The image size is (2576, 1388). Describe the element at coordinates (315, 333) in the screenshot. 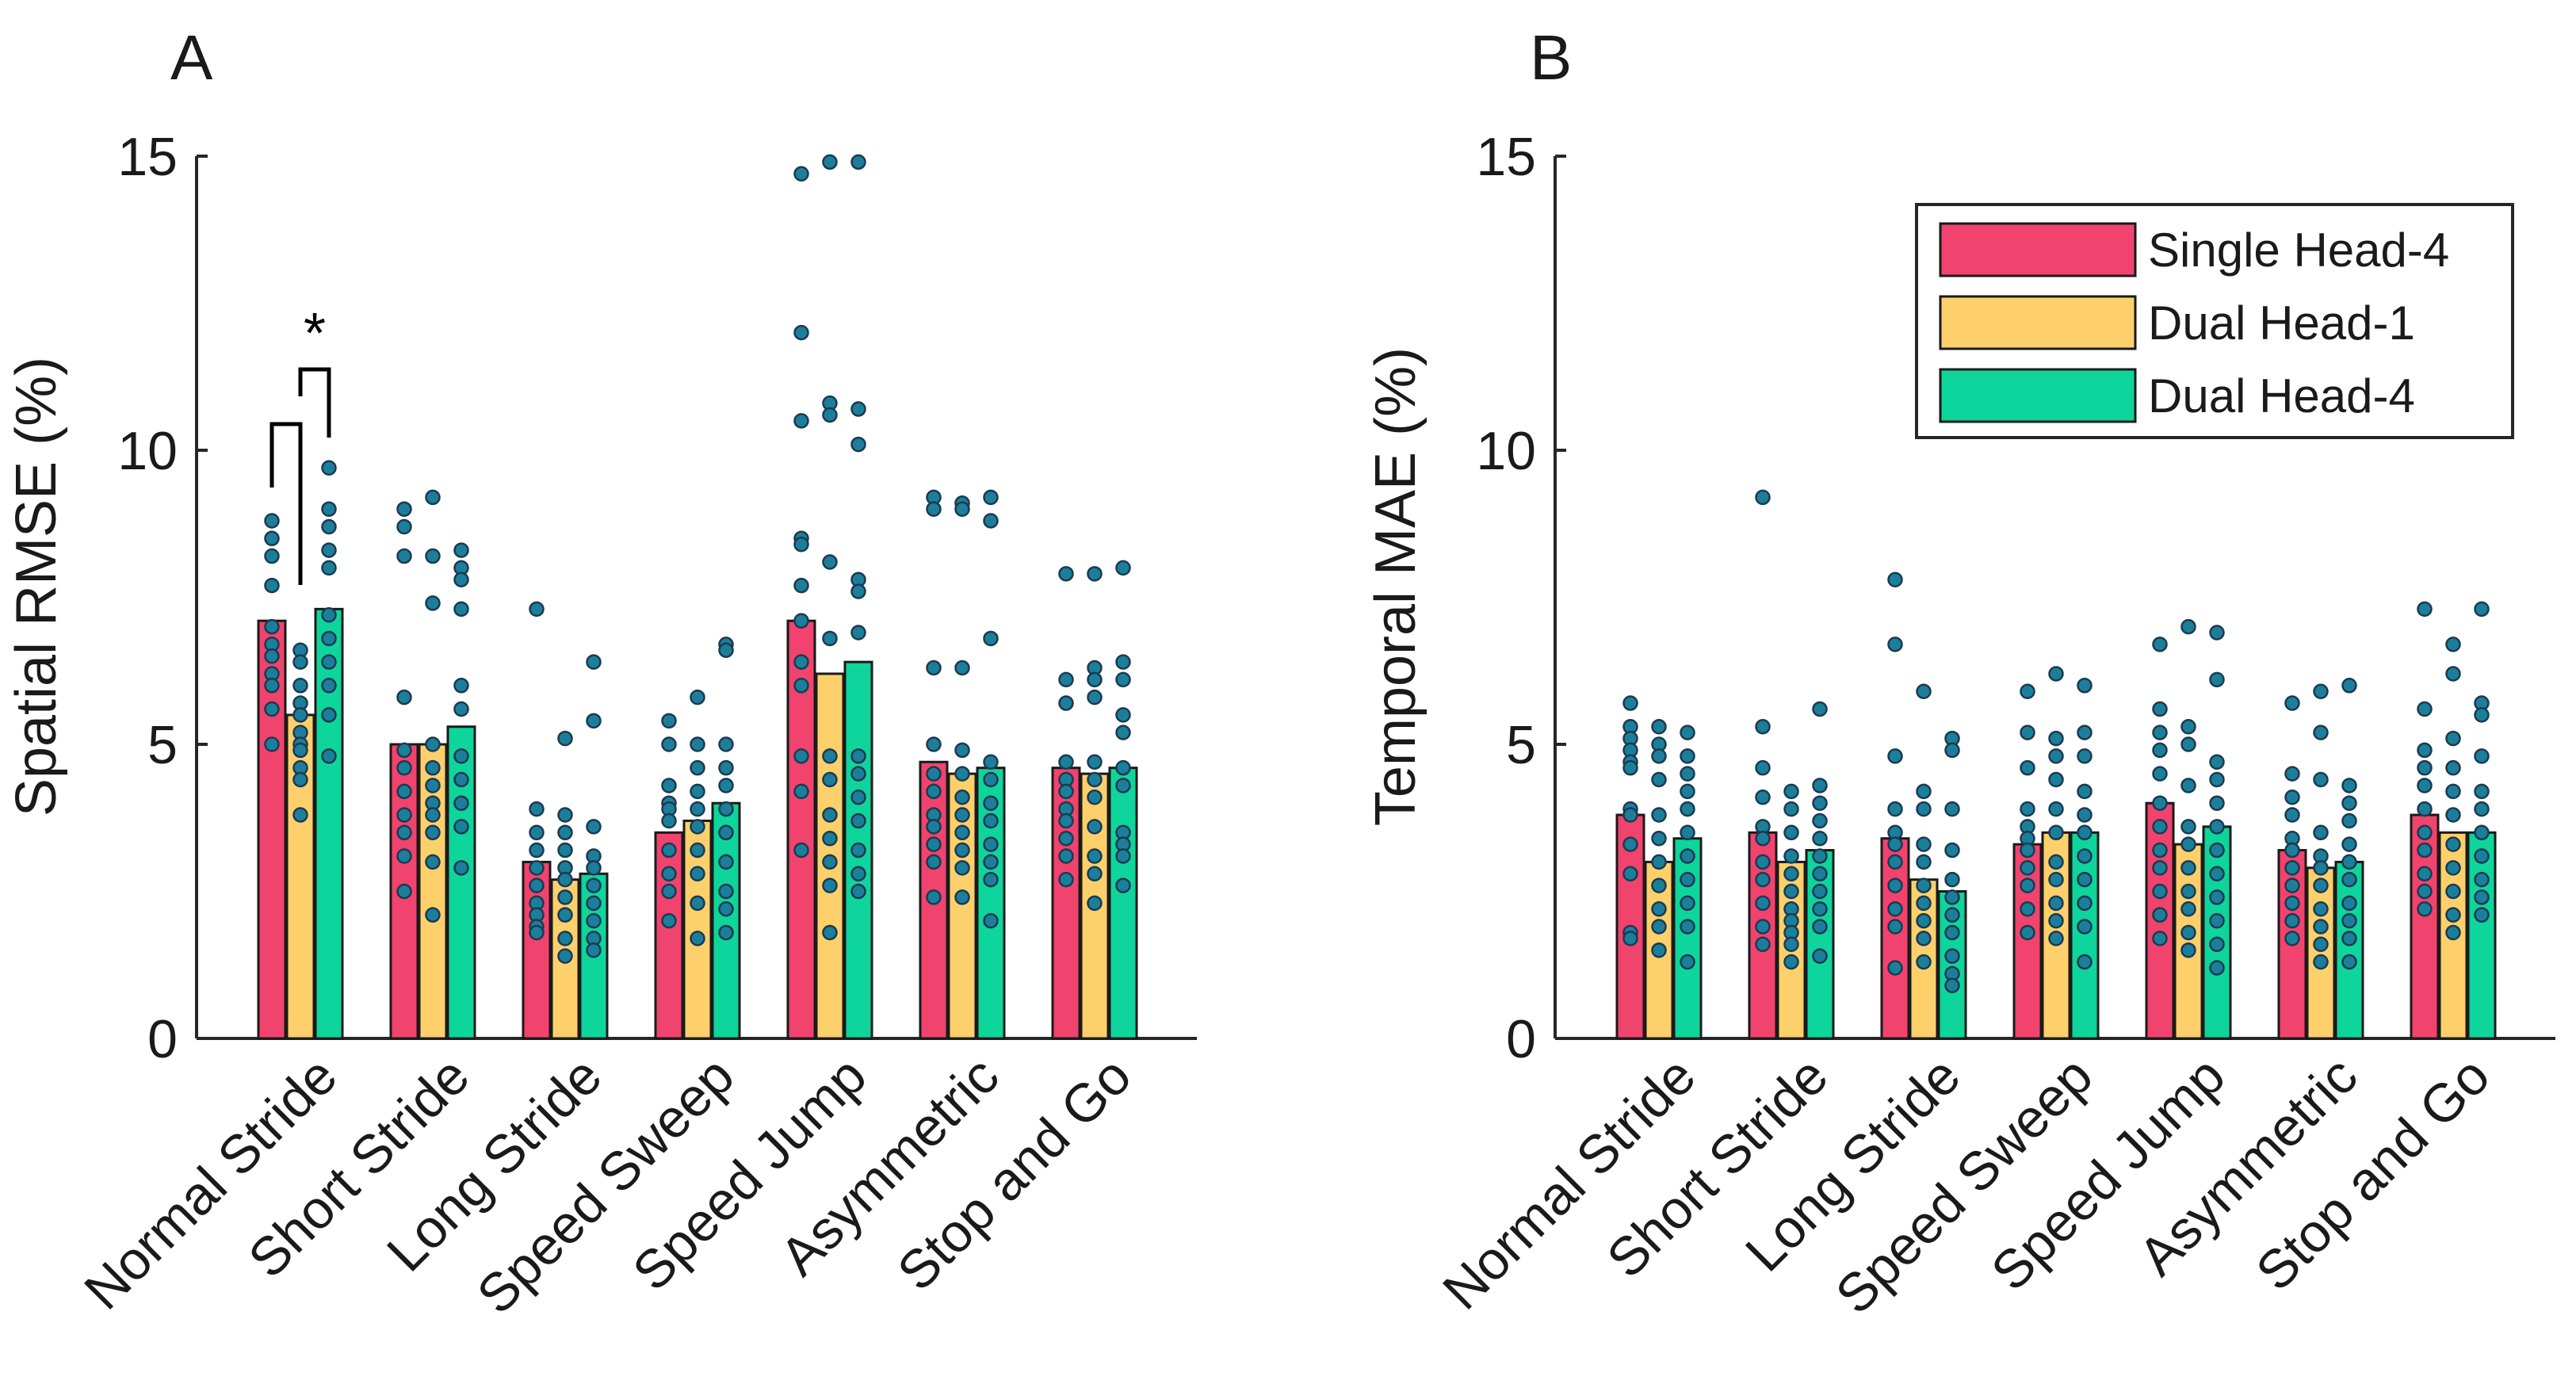

I see `significance-star: *` at that location.